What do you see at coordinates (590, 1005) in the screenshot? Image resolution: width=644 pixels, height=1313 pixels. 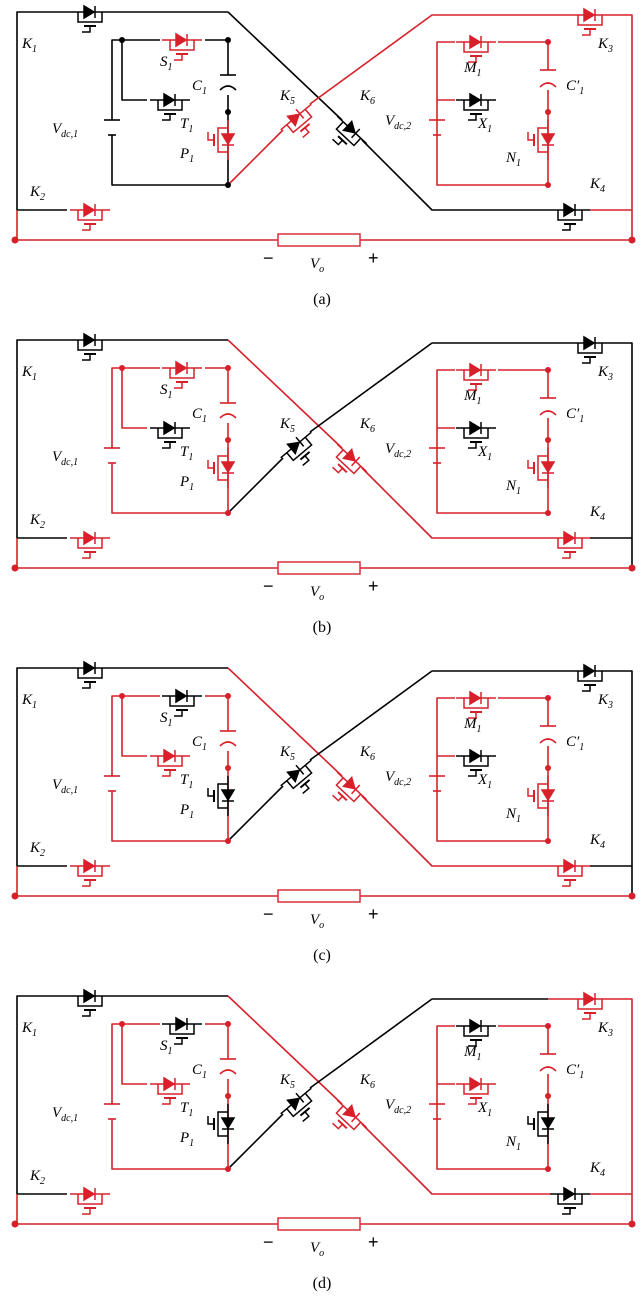 I see `switch-k3` at bounding box center [590, 1005].